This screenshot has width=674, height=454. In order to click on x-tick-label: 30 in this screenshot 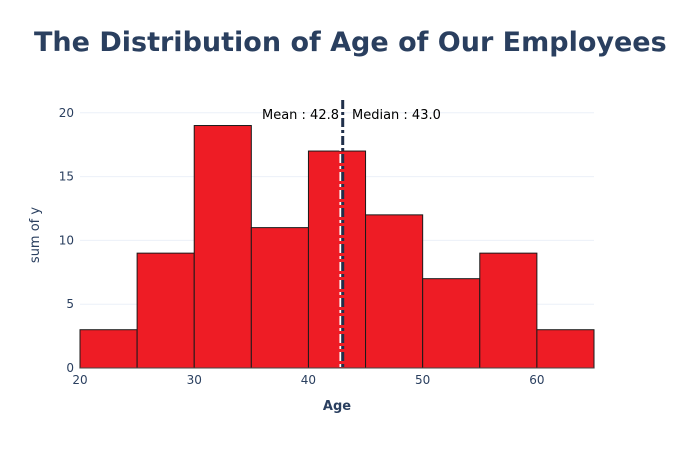, I will do `click(194, 380)`.